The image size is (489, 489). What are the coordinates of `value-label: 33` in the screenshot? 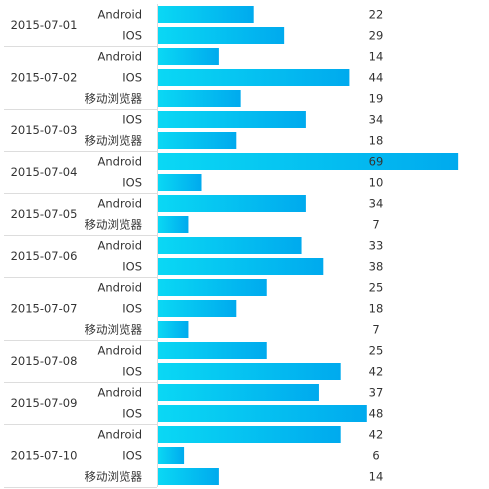 It's located at (376, 246).